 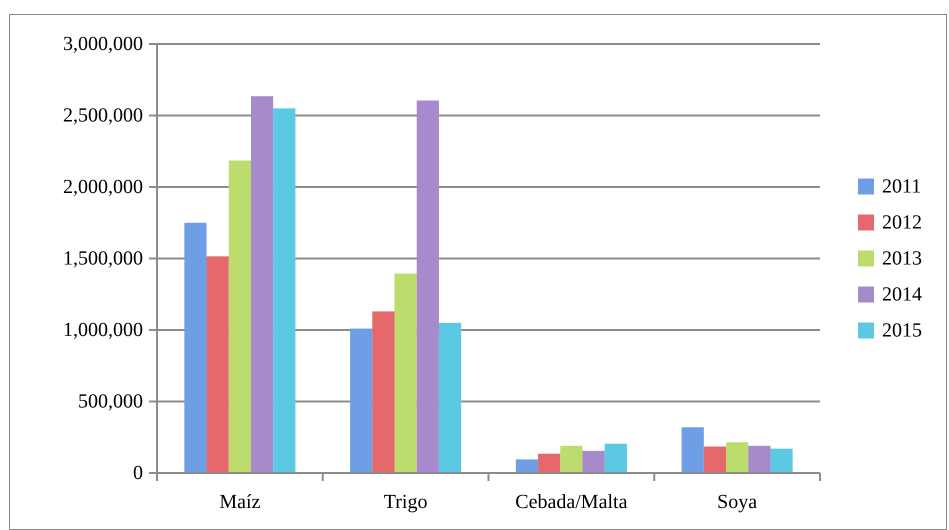 What do you see at coordinates (240, 502) in the screenshot?
I see `x-tick-label: Maíz` at bounding box center [240, 502].